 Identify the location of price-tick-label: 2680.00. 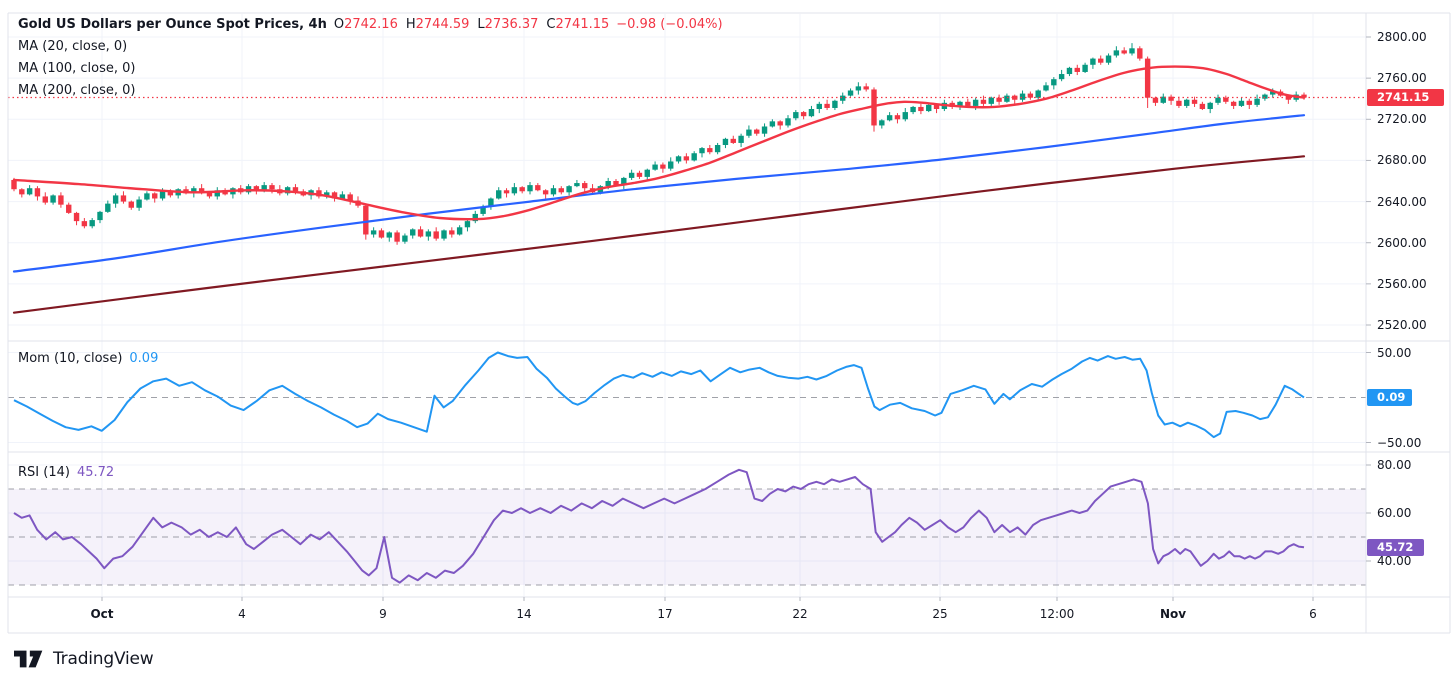
(1402, 160).